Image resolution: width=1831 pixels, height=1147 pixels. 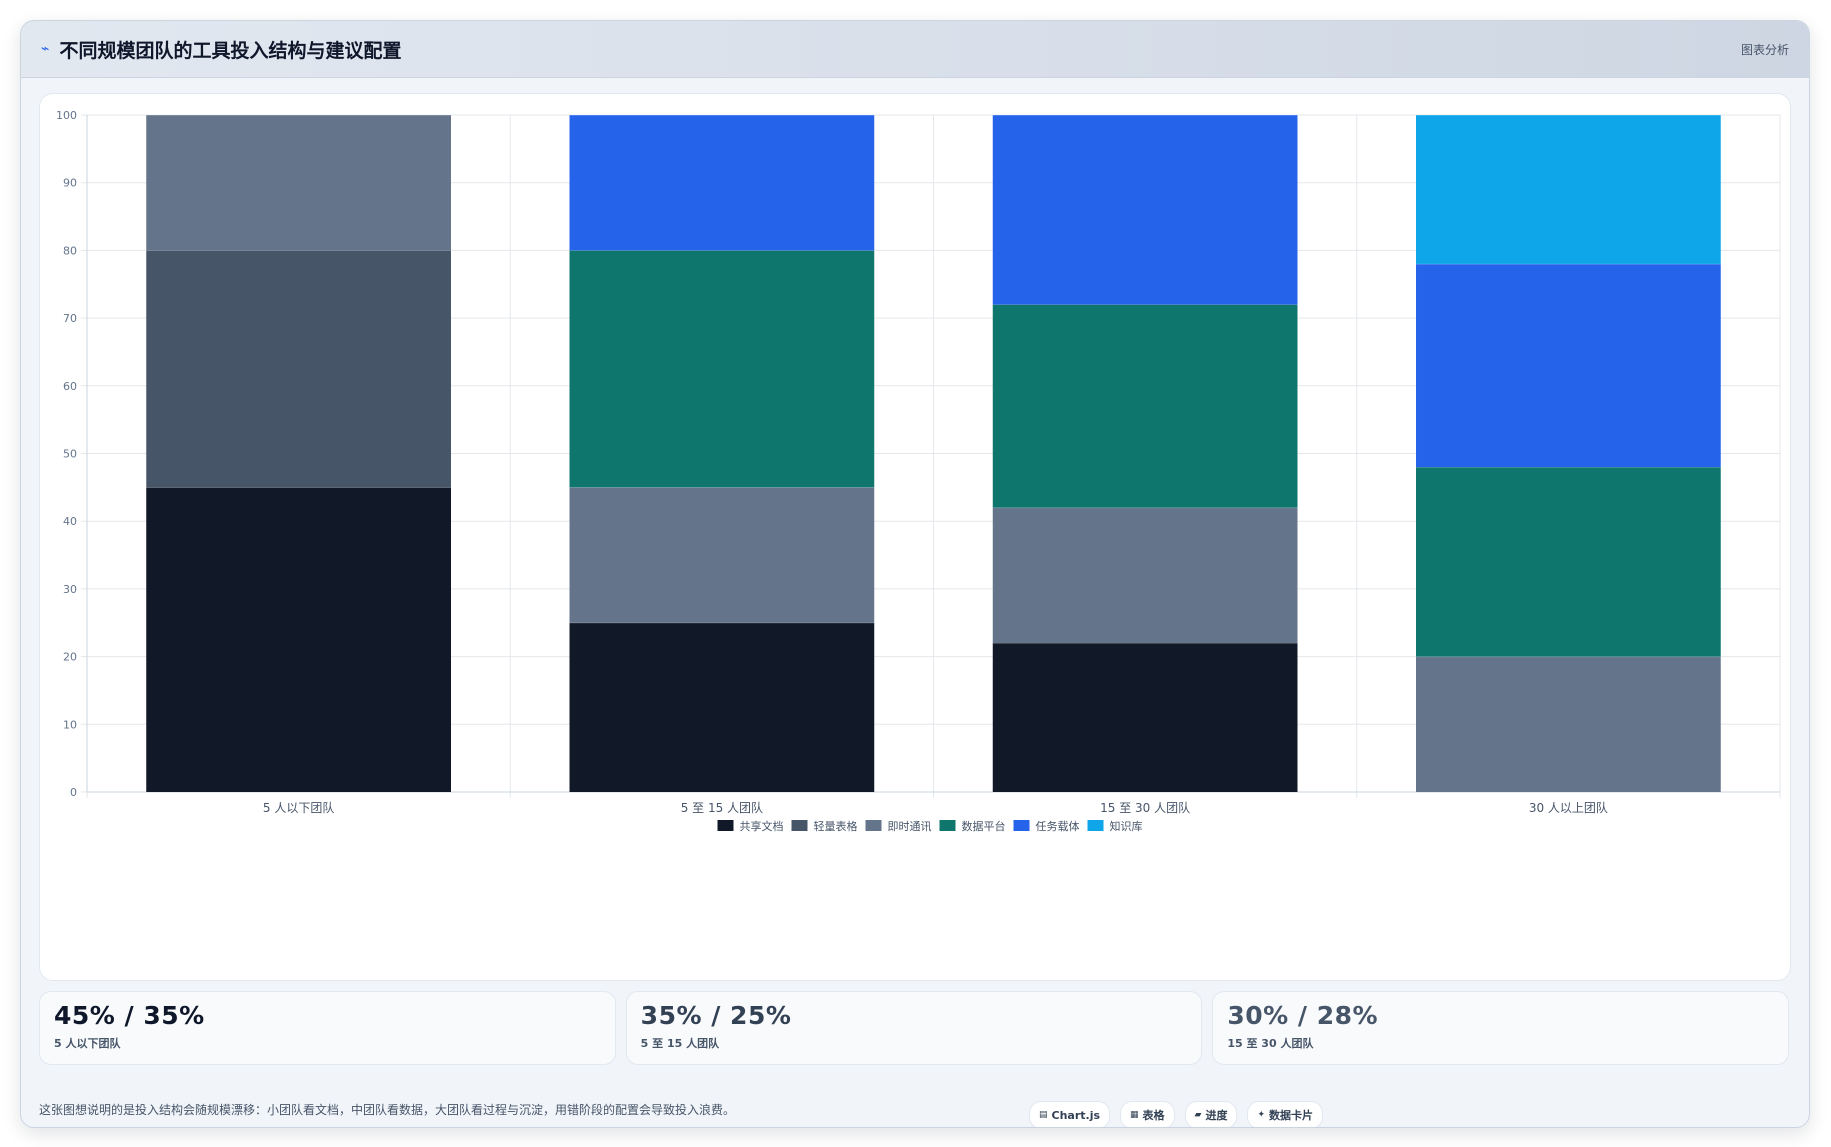 What do you see at coordinates (129, 1015) in the screenshot?
I see `stat-value: 45% / 35%` at bounding box center [129, 1015].